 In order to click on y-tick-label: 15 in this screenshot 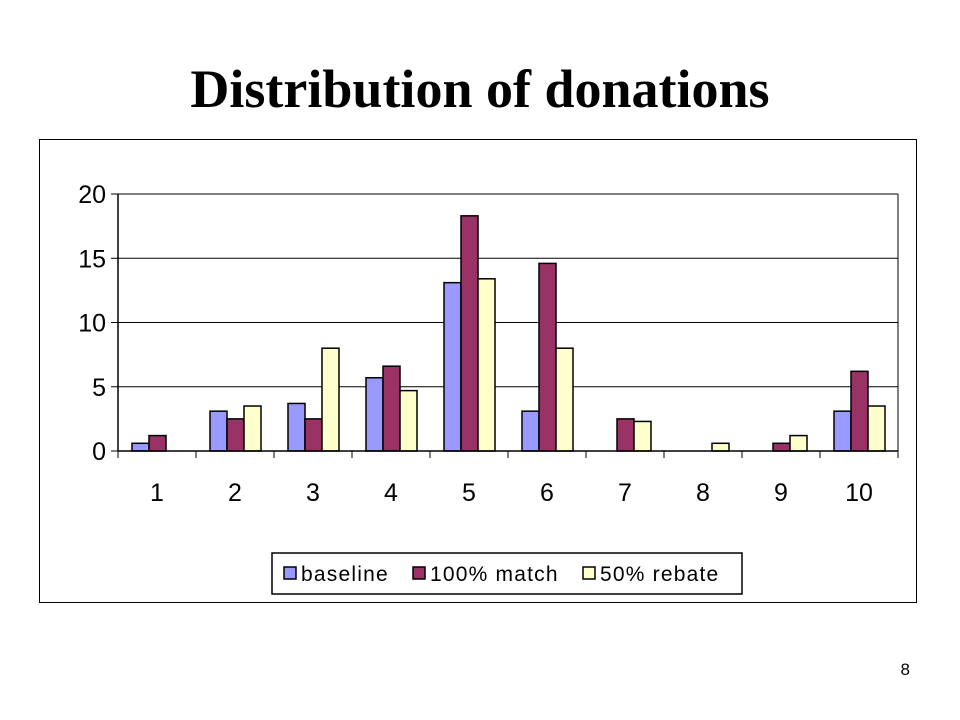, I will do `click(92, 259)`.